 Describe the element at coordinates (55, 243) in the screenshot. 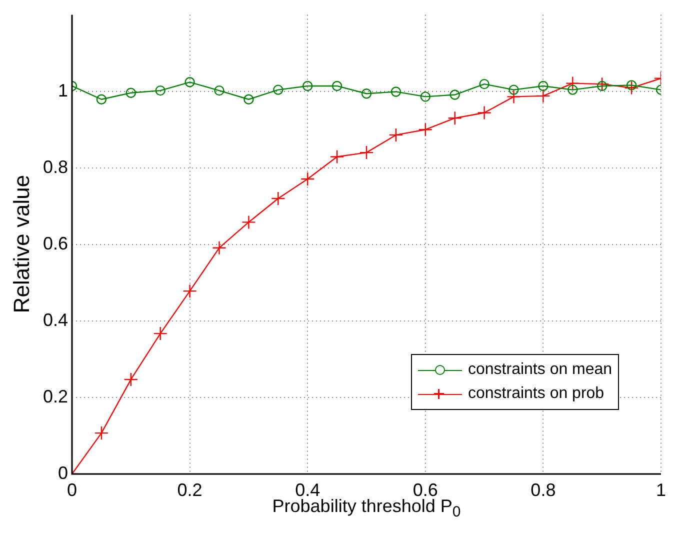

I see `y-tick-label: 0.6` at that location.